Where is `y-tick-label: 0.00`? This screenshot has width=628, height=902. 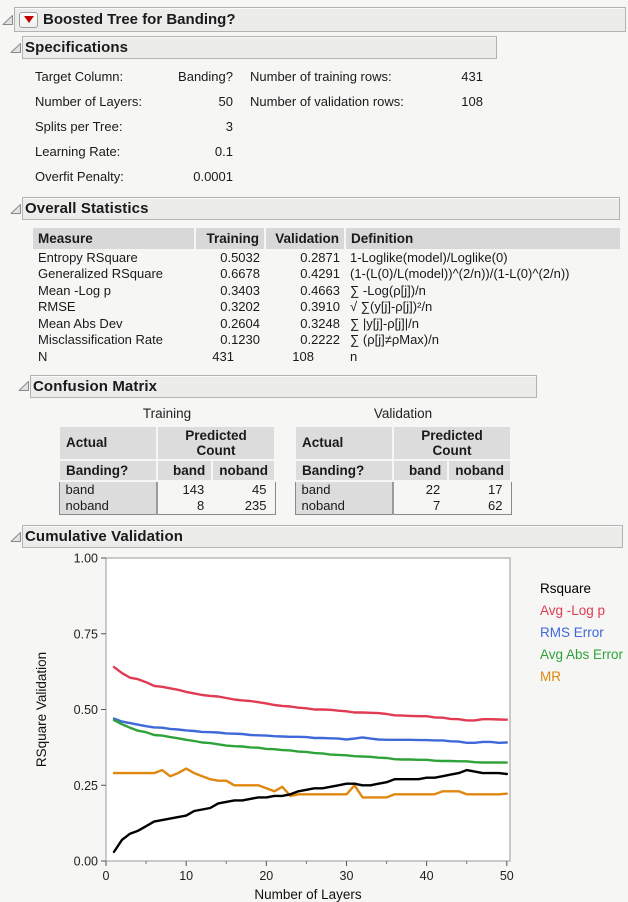
y-tick-label: 0.00 is located at coordinates (86, 862).